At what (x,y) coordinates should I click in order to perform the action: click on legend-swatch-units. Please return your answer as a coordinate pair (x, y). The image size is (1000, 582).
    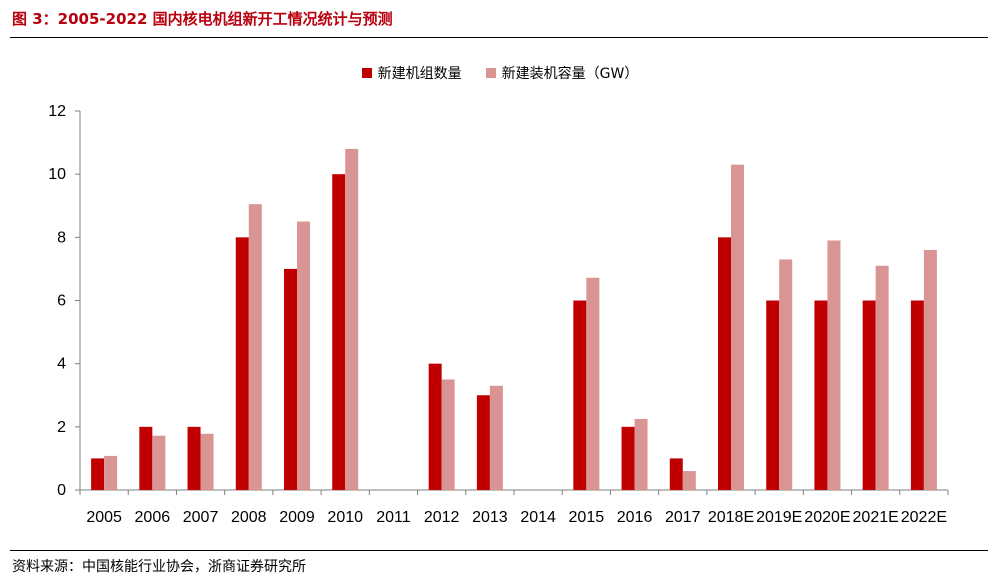
    Looking at the image, I should click on (366, 73).